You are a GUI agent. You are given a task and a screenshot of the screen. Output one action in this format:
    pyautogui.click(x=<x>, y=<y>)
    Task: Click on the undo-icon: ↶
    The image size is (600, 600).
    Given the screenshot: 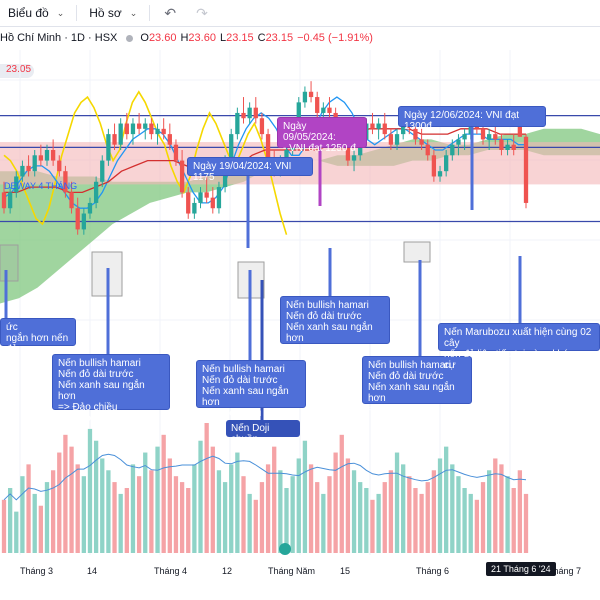 What is the action you would take?
    pyautogui.click(x=170, y=12)
    